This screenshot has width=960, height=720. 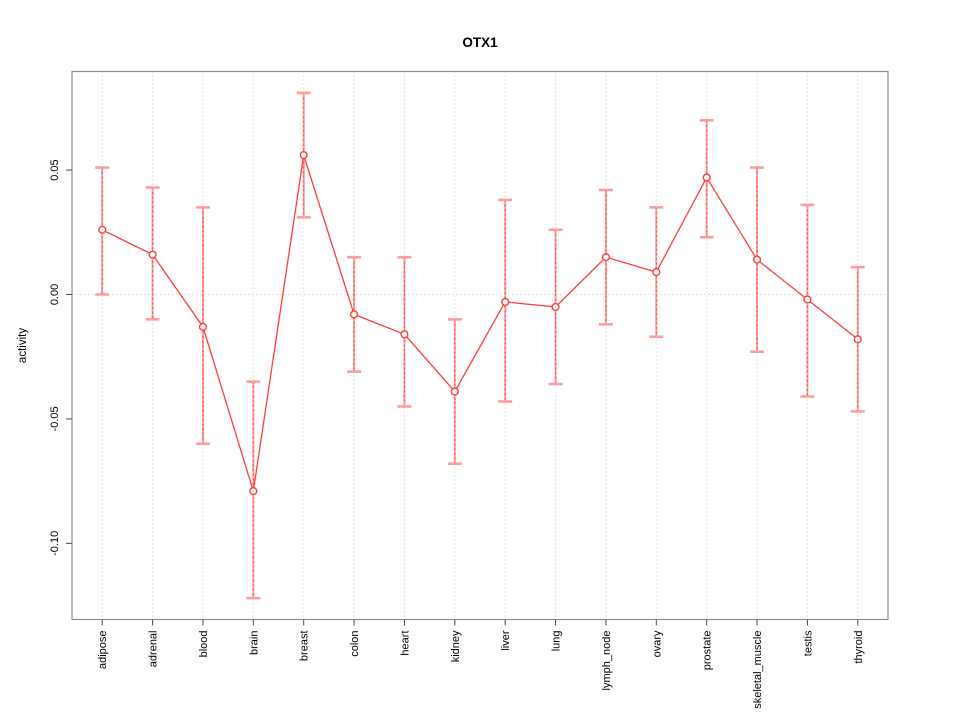 What do you see at coordinates (859, 647) in the screenshot?
I see `x-tick-label: thyroid` at bounding box center [859, 647].